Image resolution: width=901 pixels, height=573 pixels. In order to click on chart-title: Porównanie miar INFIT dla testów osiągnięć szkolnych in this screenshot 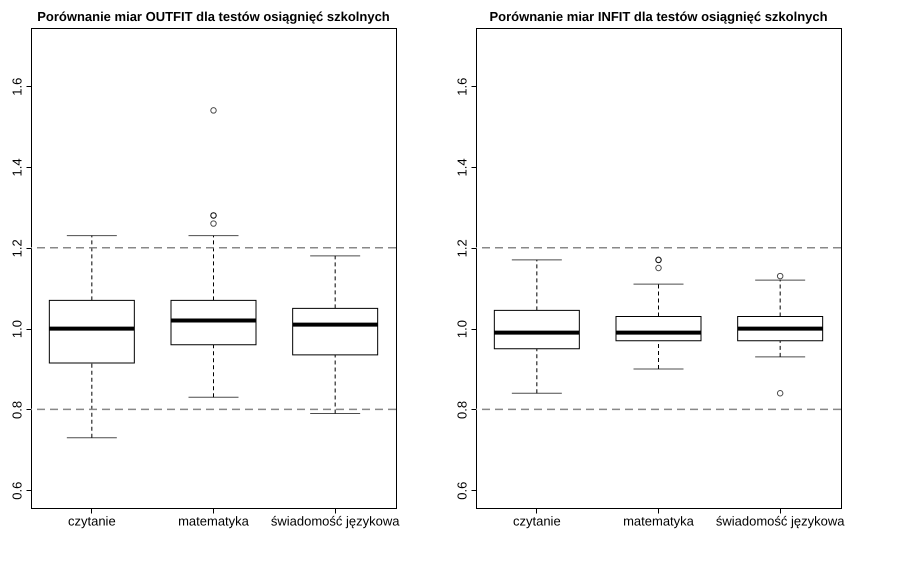, I will do `click(658, 16)`.